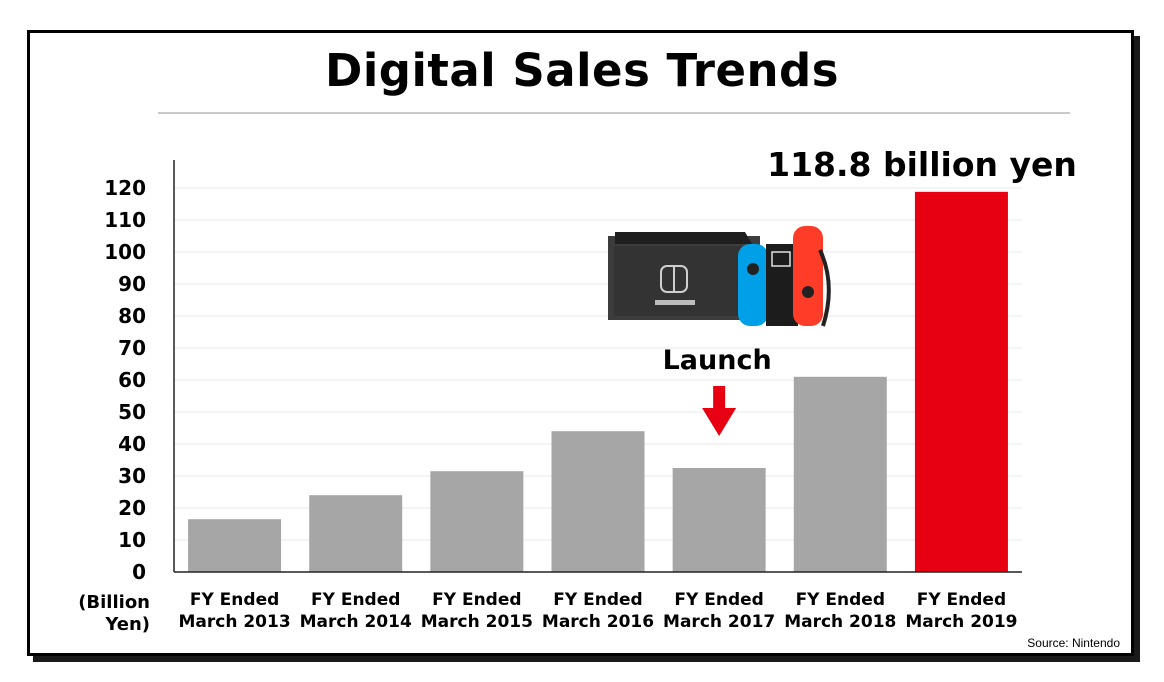 The width and height of the screenshot is (1164, 682). Describe the element at coordinates (125, 220) in the screenshot. I see `y-tick-label: 110` at that location.